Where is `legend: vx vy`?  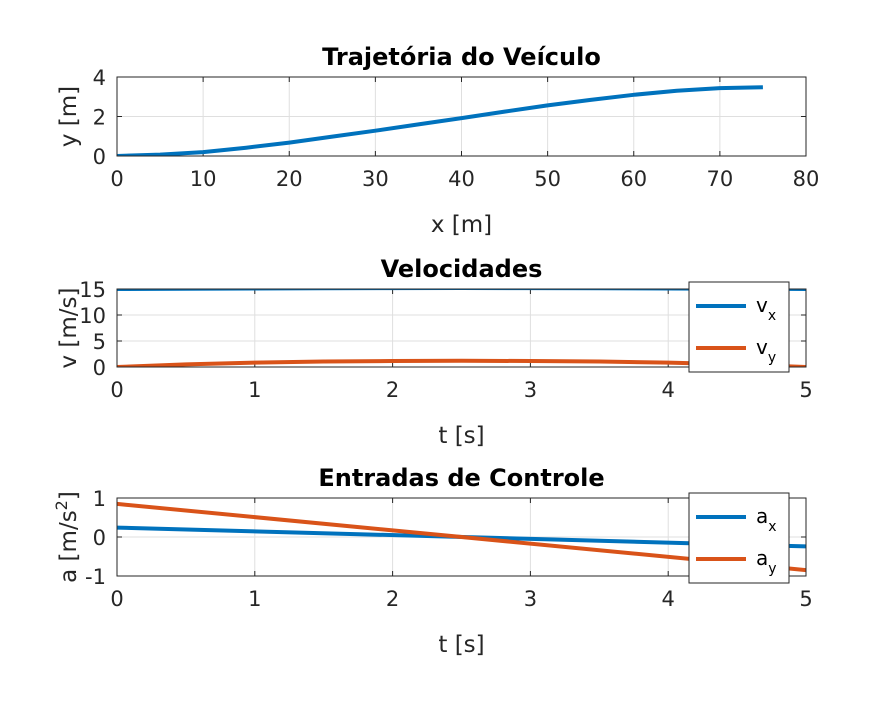
legend: vx vy is located at coordinates (739, 327).